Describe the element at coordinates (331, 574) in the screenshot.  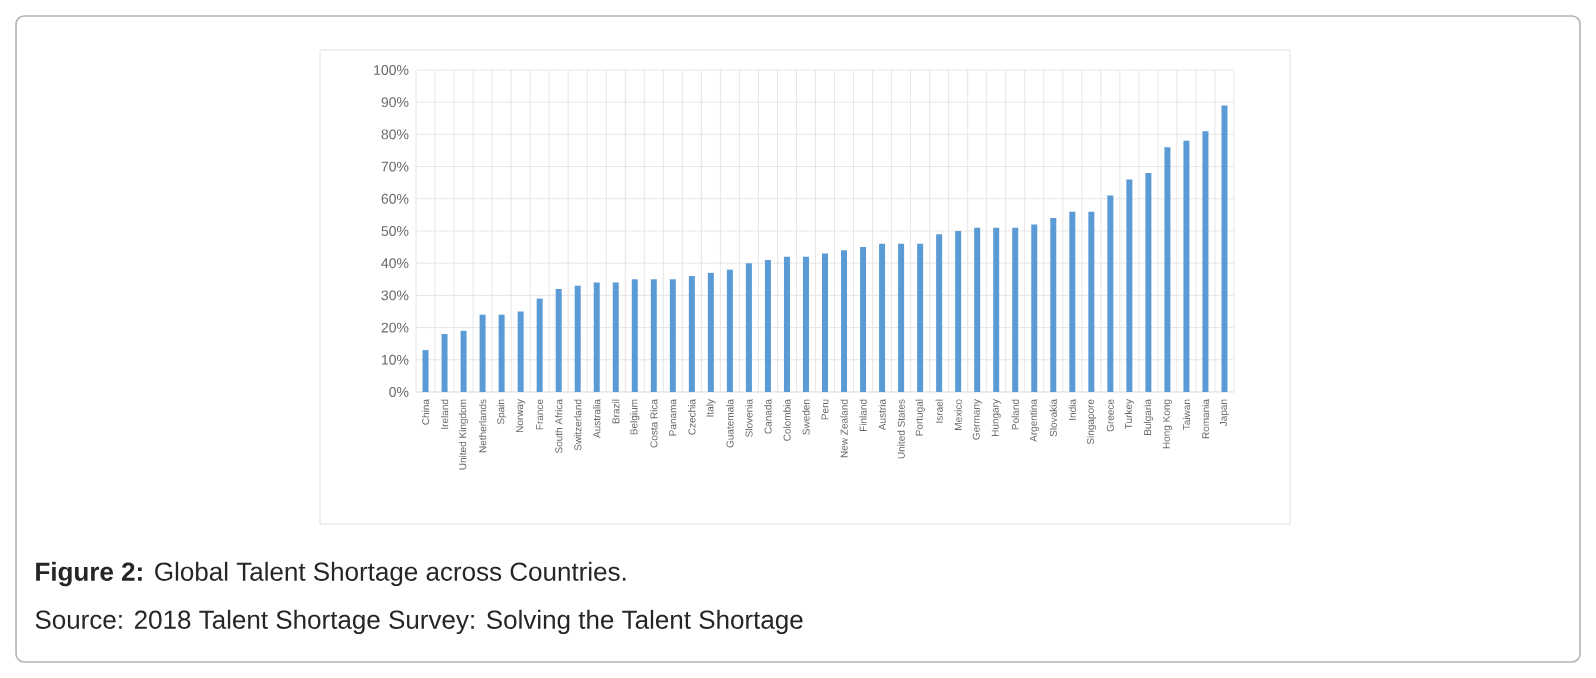
I see `text: Figure 2: Global Talent Shortage across Countries.` at that location.